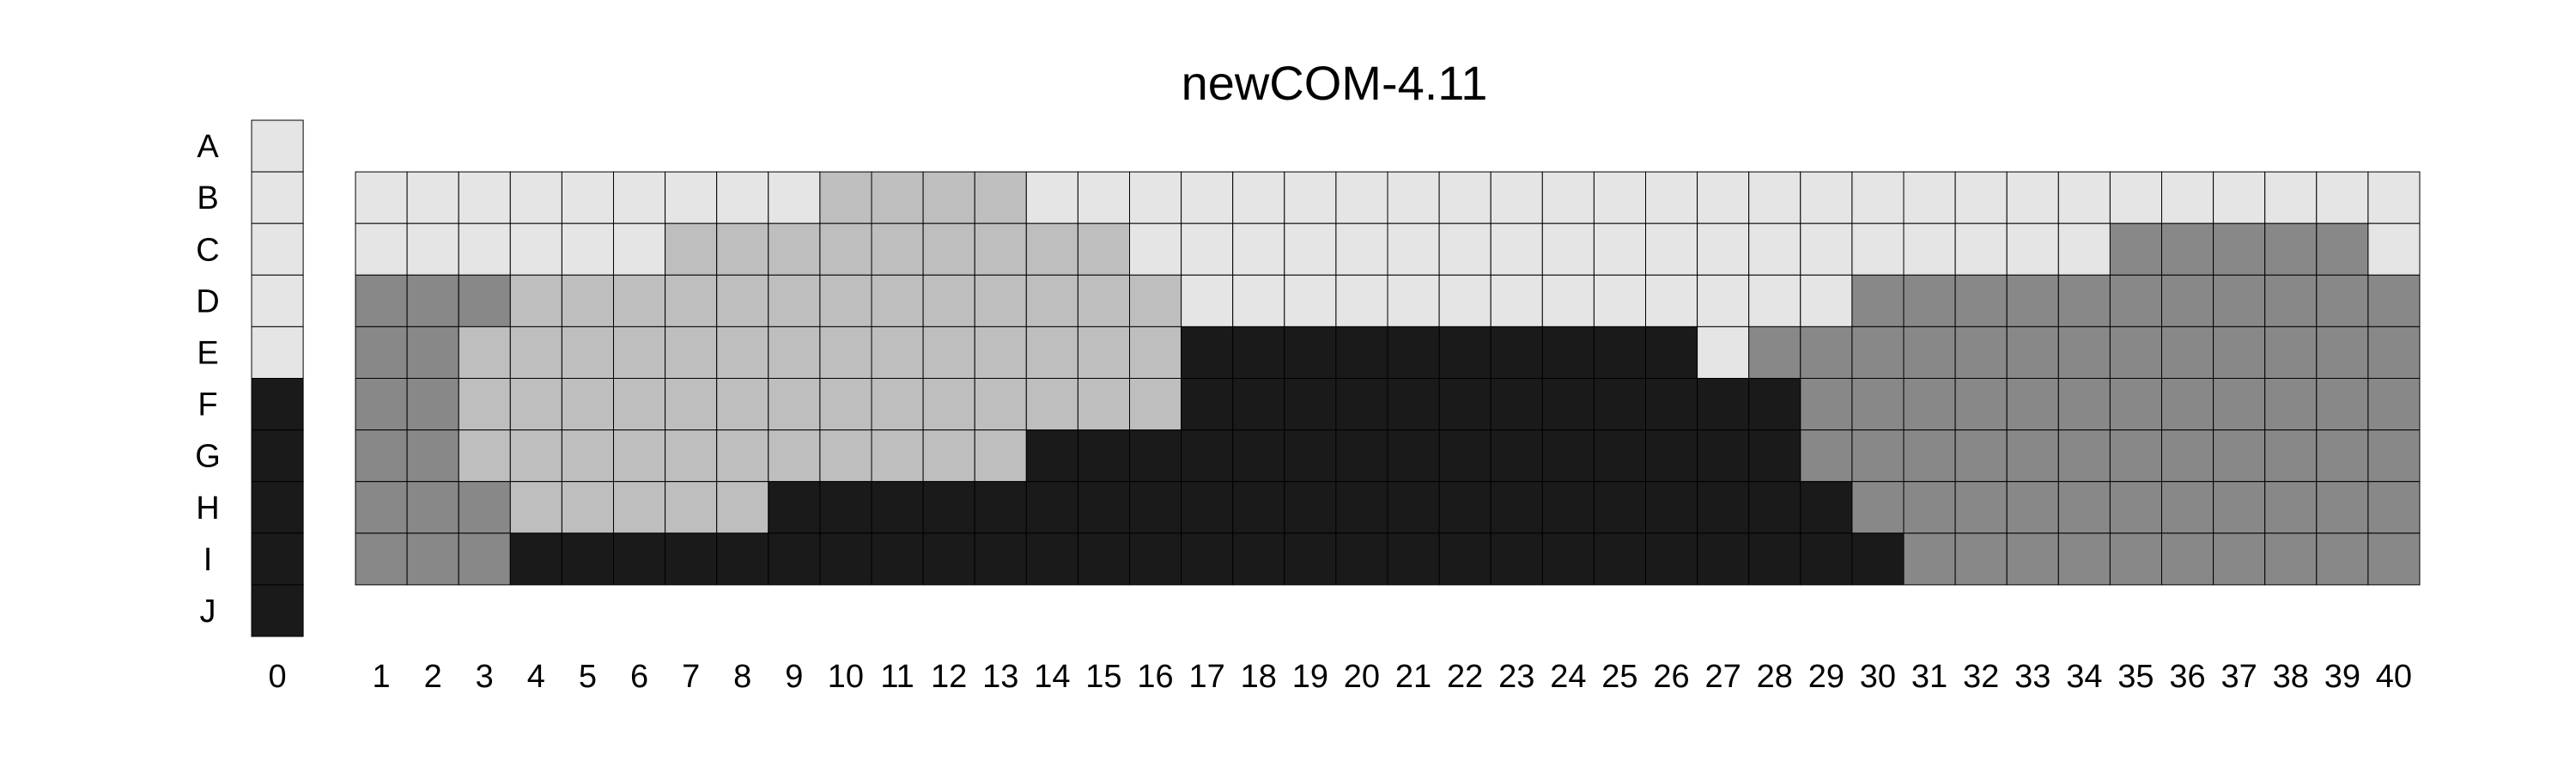 The height and width of the screenshot is (773, 2576). Describe the element at coordinates (794, 677) in the screenshot. I see `column-label-9: 9` at that location.